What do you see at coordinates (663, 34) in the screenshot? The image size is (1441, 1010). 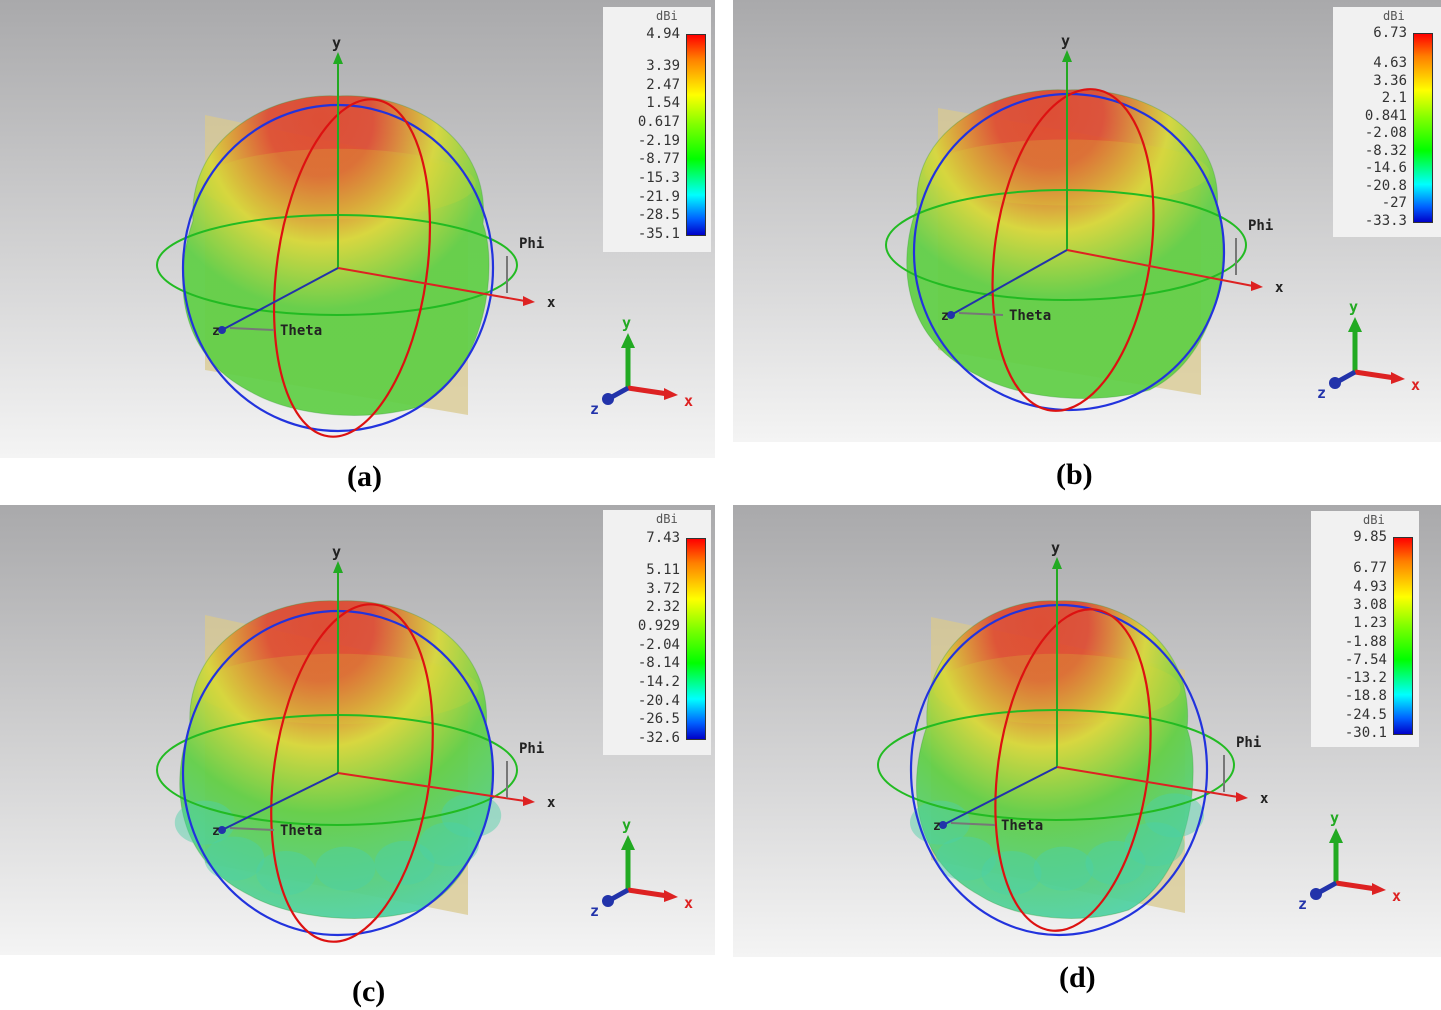 I see `colorbar-tick-label: 4.94` at bounding box center [663, 34].